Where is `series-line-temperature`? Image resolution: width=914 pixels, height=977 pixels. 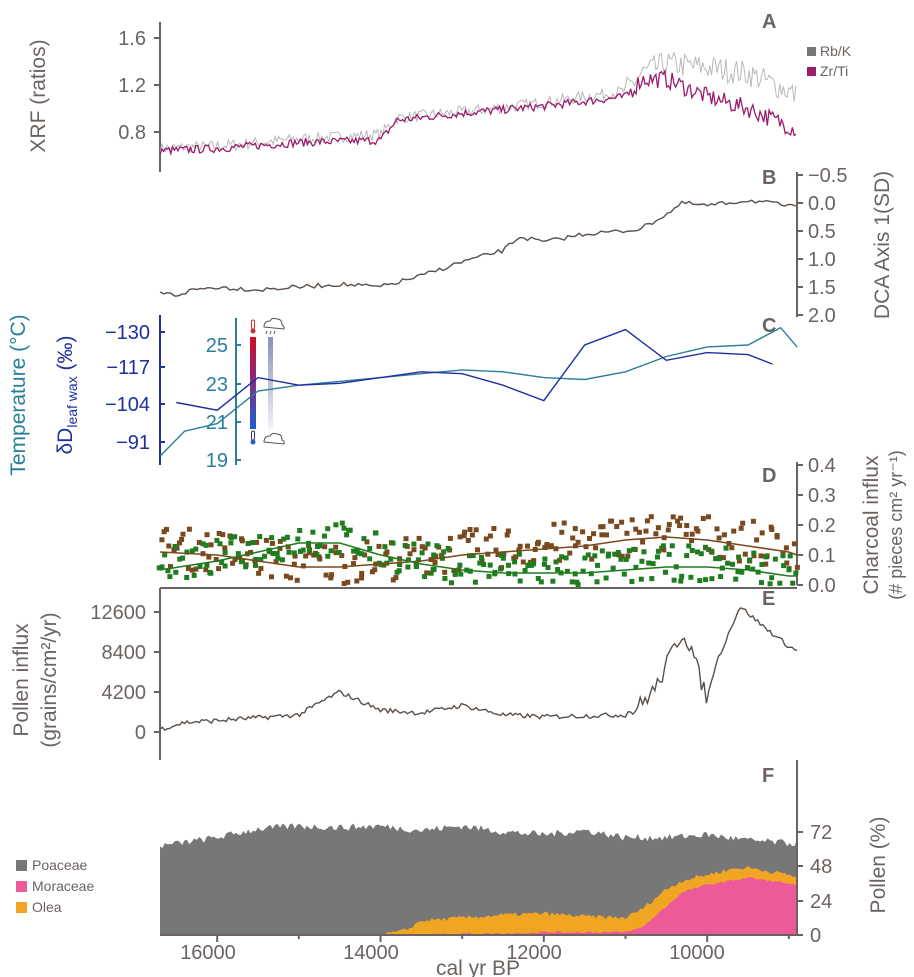 series-line-temperature is located at coordinates (478, 391).